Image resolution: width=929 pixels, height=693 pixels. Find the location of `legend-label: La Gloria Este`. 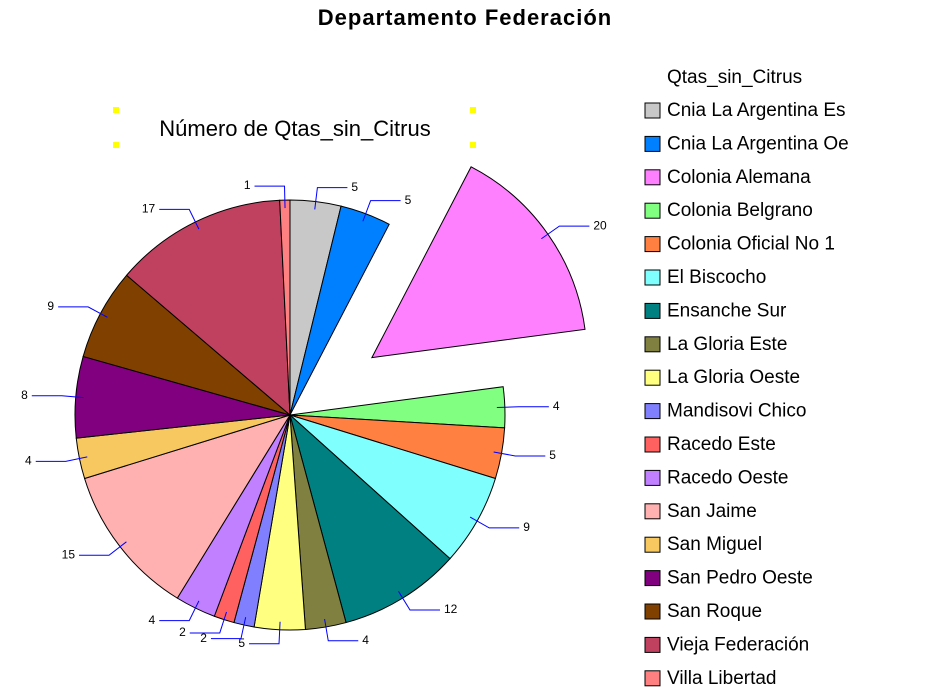

legend-label: La Gloria Este is located at coordinates (727, 344).